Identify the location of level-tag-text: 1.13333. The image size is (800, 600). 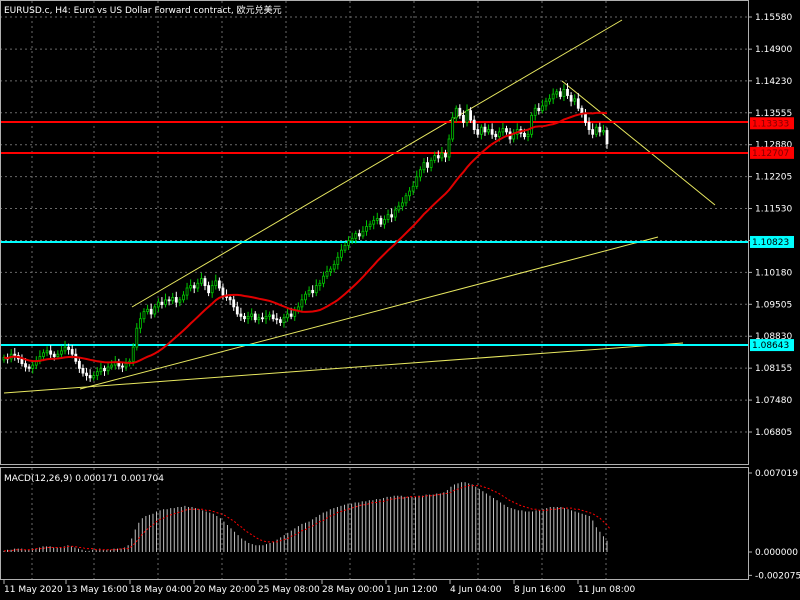
(770, 124).